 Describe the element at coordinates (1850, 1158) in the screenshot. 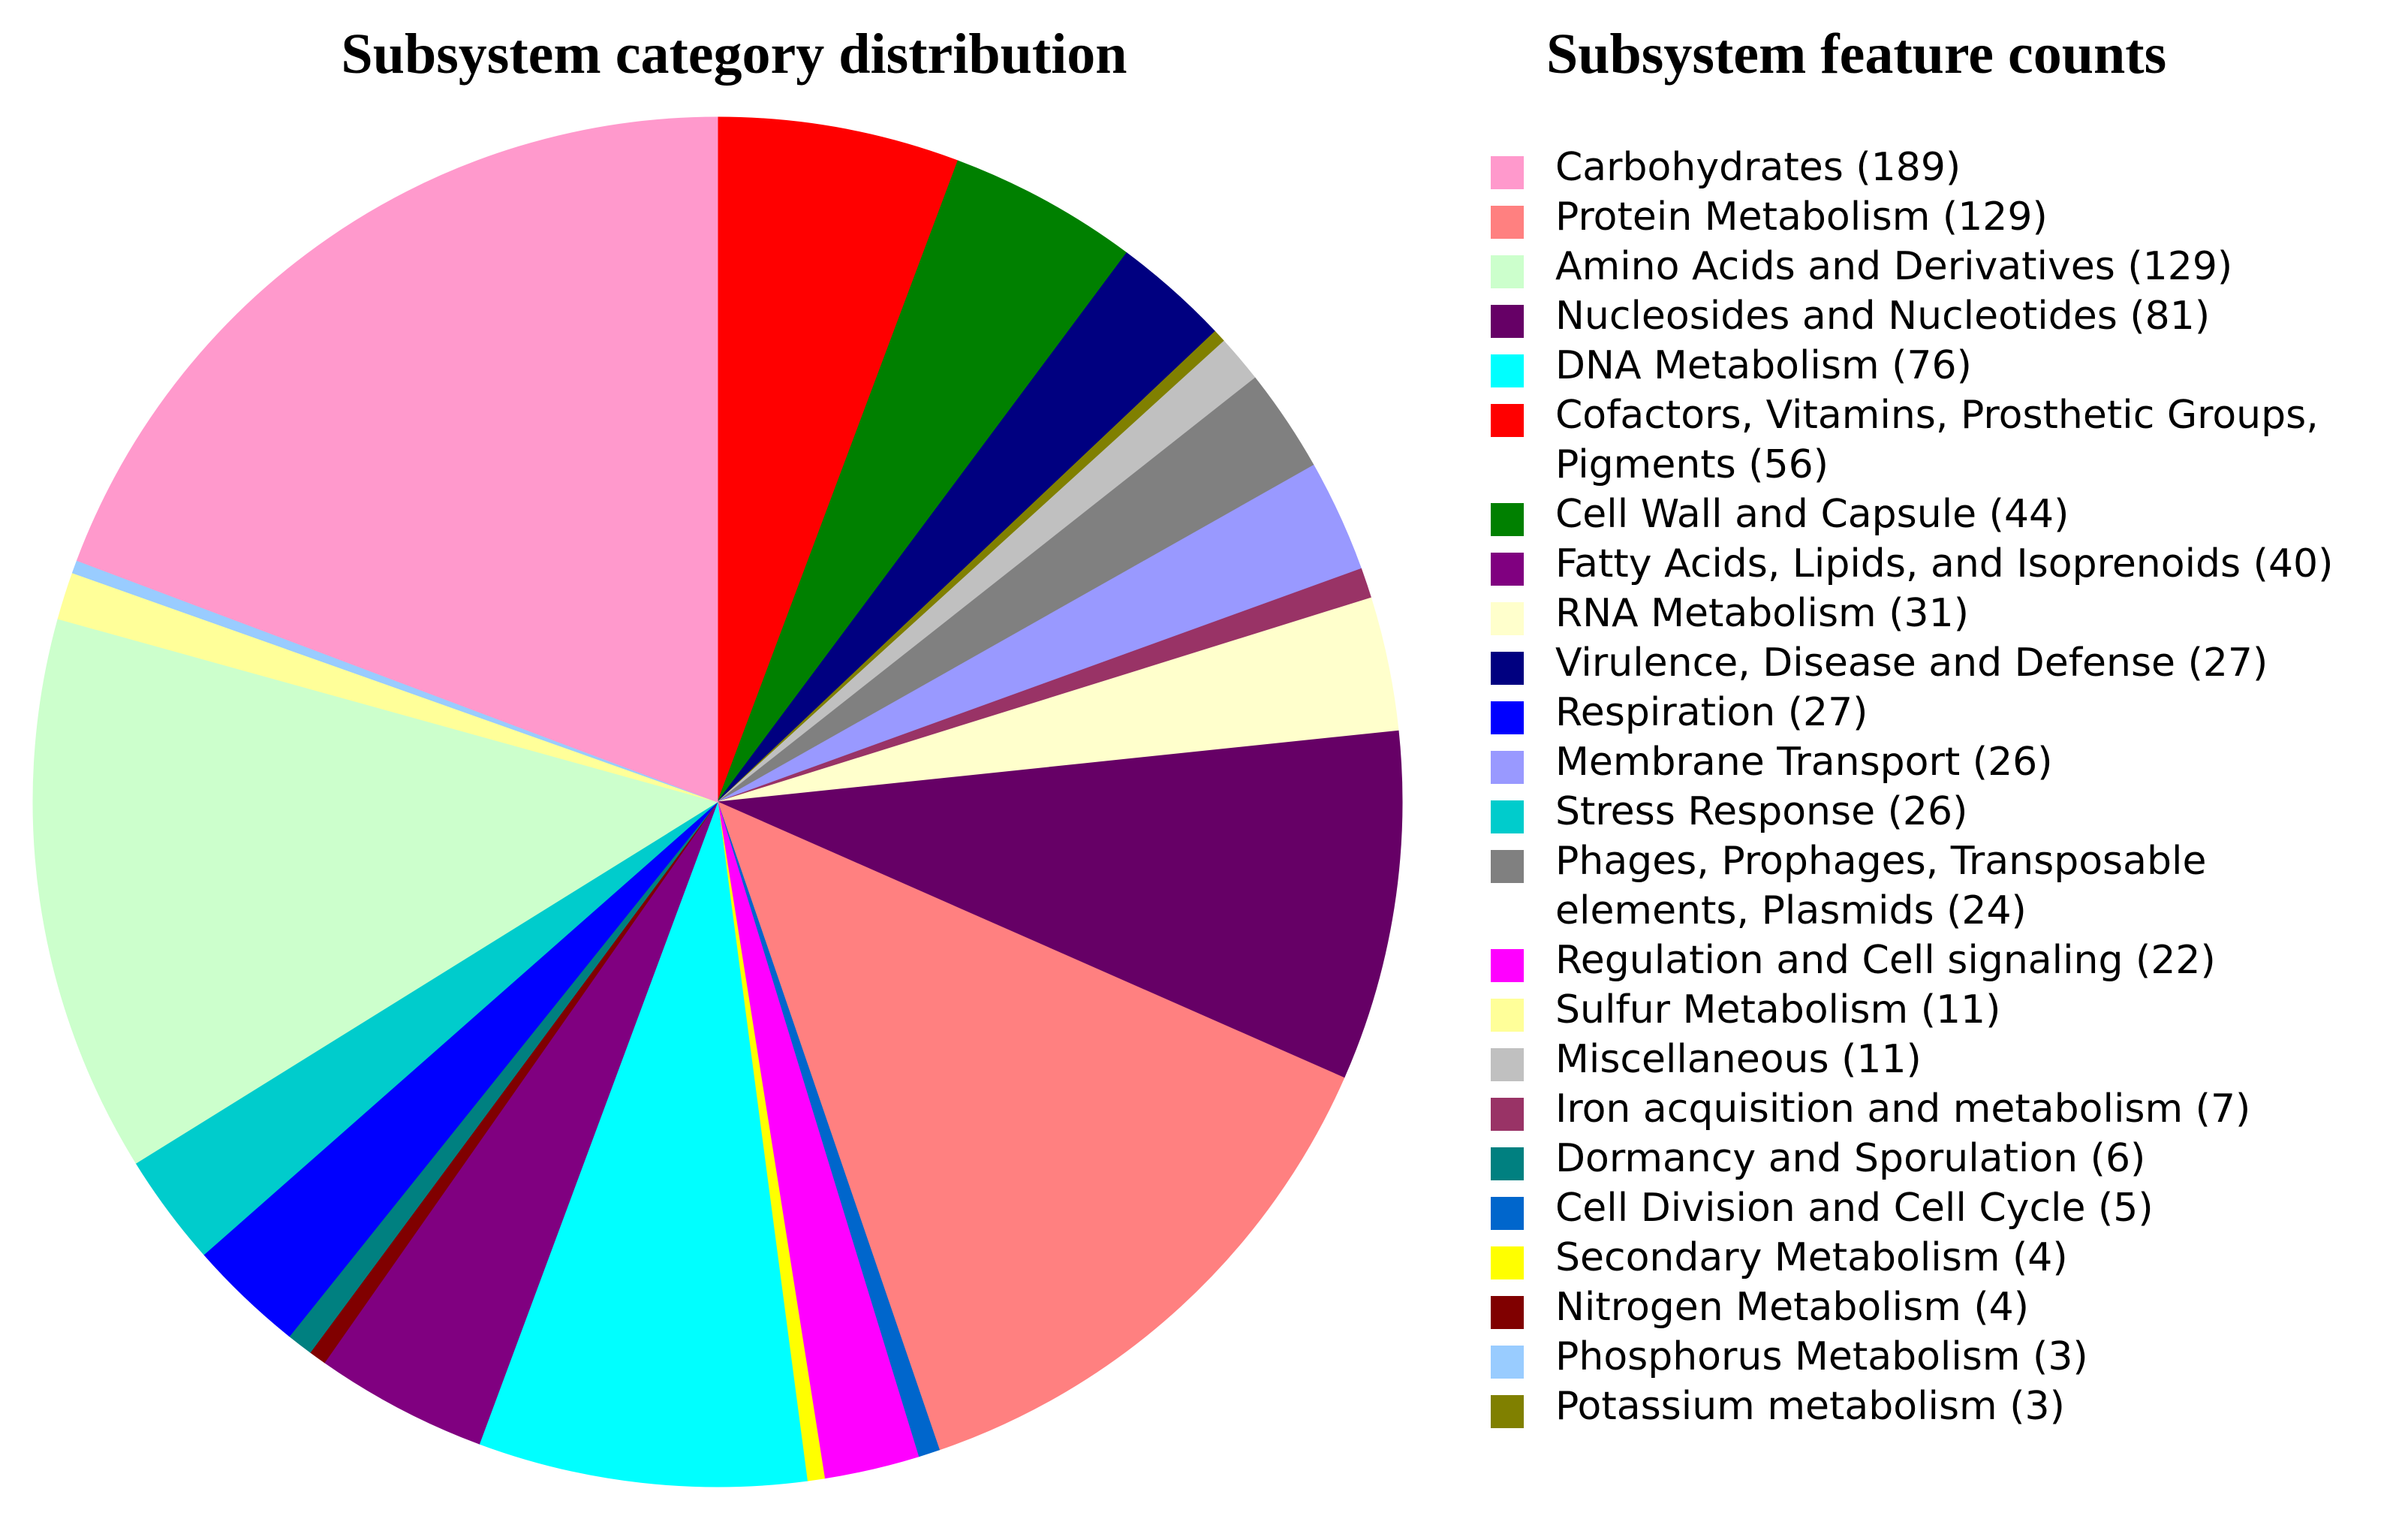

I see `legend-label: Dormancy and Sporulation (6)` at that location.